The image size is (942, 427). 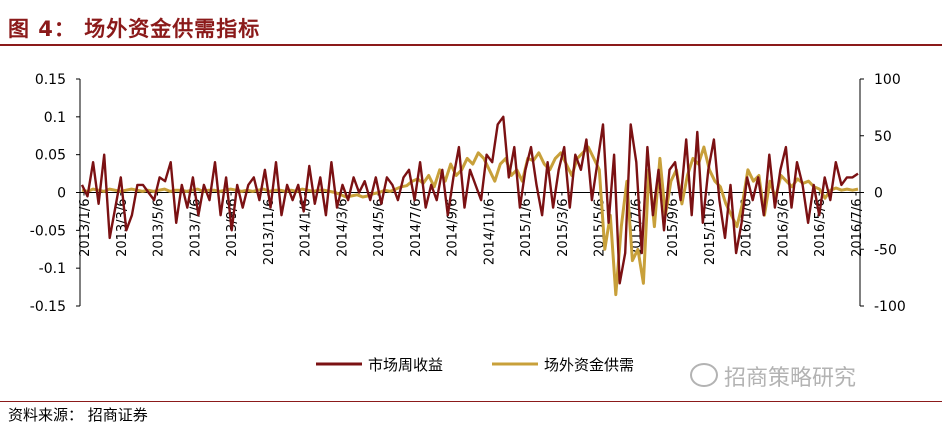 What do you see at coordinates (885, 250) in the screenshot?
I see `right-tick-label: -50` at bounding box center [885, 250].